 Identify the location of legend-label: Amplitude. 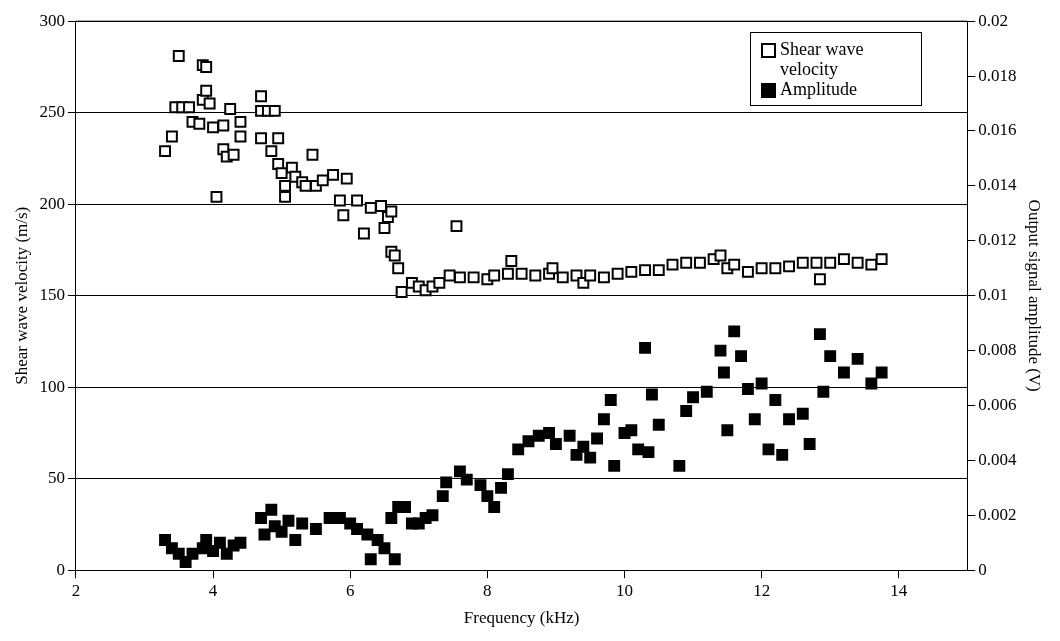
(818, 89).